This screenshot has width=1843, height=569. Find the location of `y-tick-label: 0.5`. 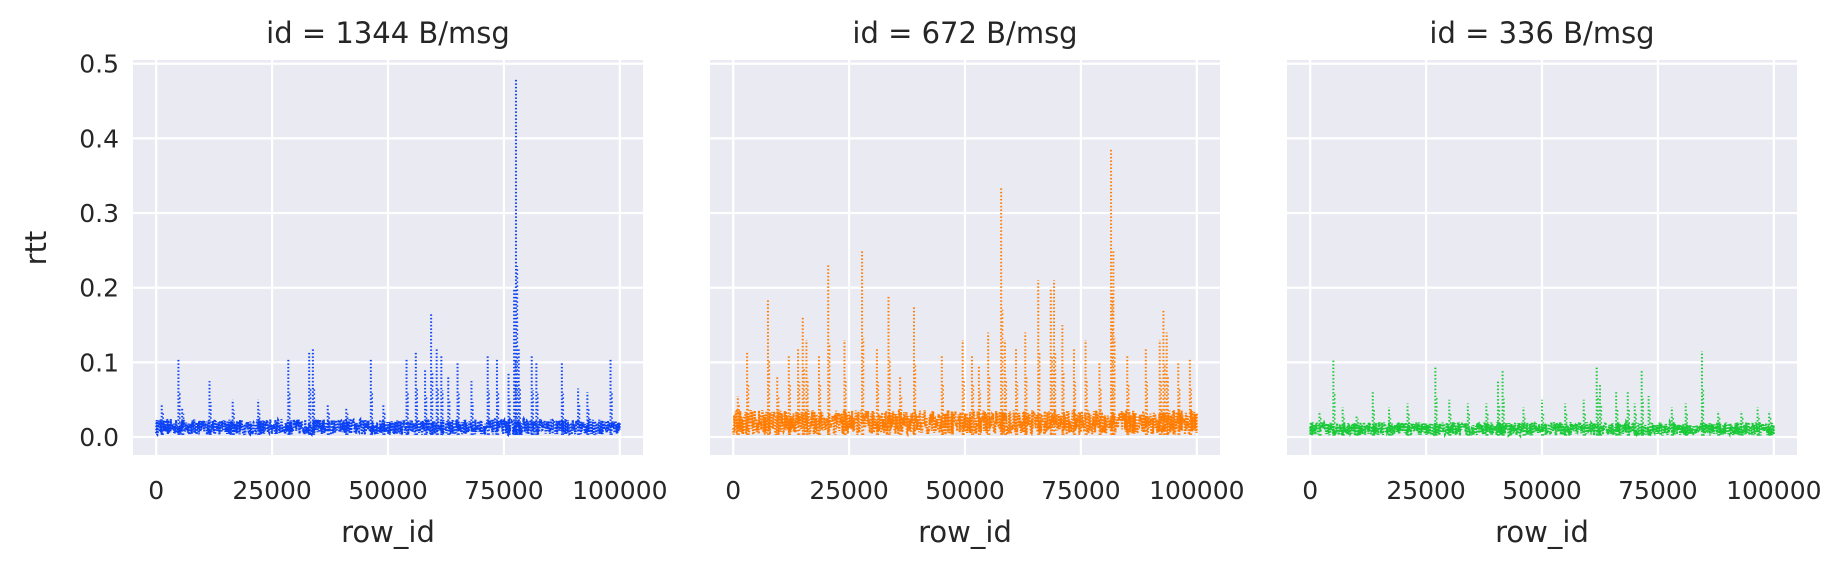

y-tick-label: 0.5 is located at coordinates (99, 64).